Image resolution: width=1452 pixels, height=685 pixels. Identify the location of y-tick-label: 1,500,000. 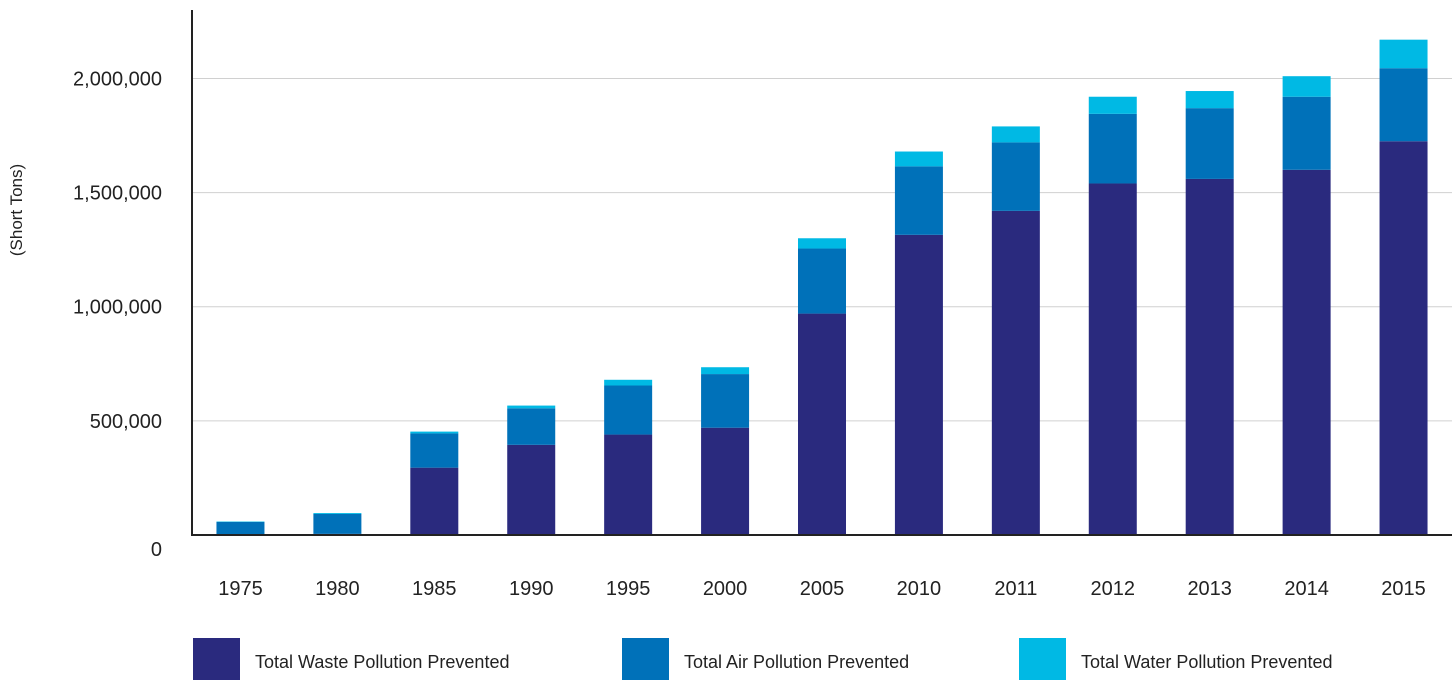
(117, 194).